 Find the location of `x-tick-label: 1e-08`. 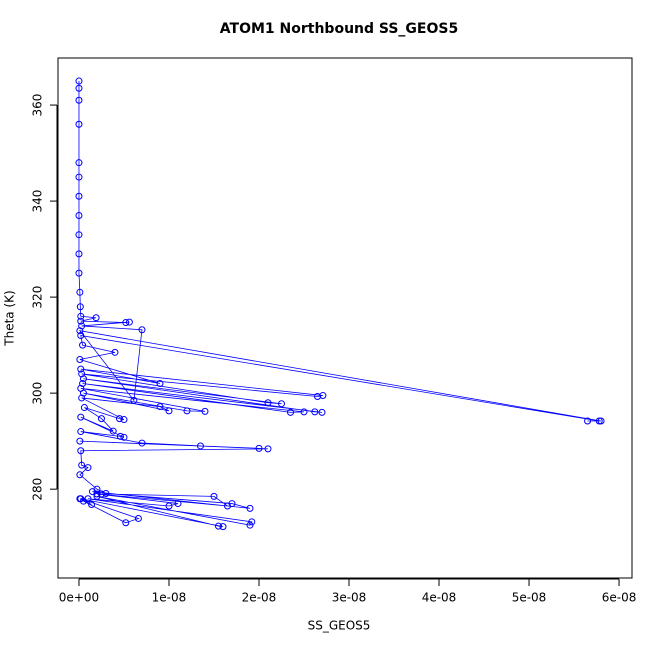

x-tick-label: 1e-08 is located at coordinates (169, 598).